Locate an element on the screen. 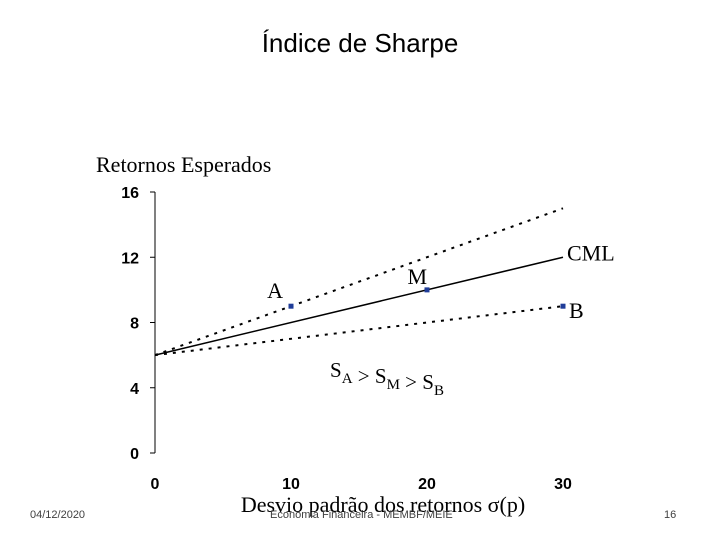  x-tick-label: 10 is located at coordinates (291, 484).